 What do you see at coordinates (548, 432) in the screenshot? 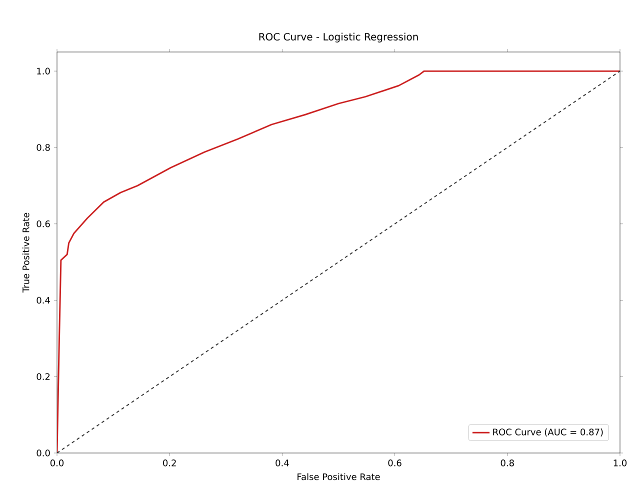
I see `legend-label: ROC Curve (AUC = 0.87)` at bounding box center [548, 432].